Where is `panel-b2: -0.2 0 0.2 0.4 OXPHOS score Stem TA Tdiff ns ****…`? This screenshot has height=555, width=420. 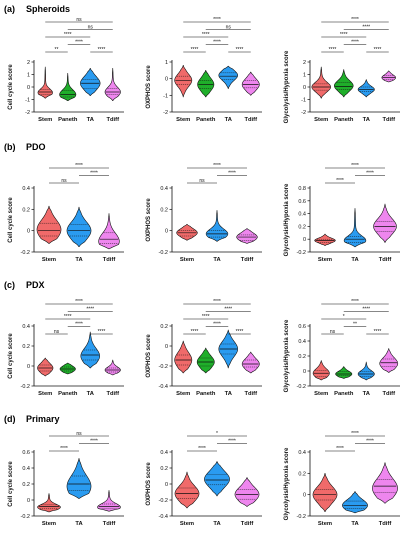 panel-b2: -0.2 0 0.2 0.4 OXPHOS score Stem TA Tdiff ns ****… is located at coordinates (204, 213).